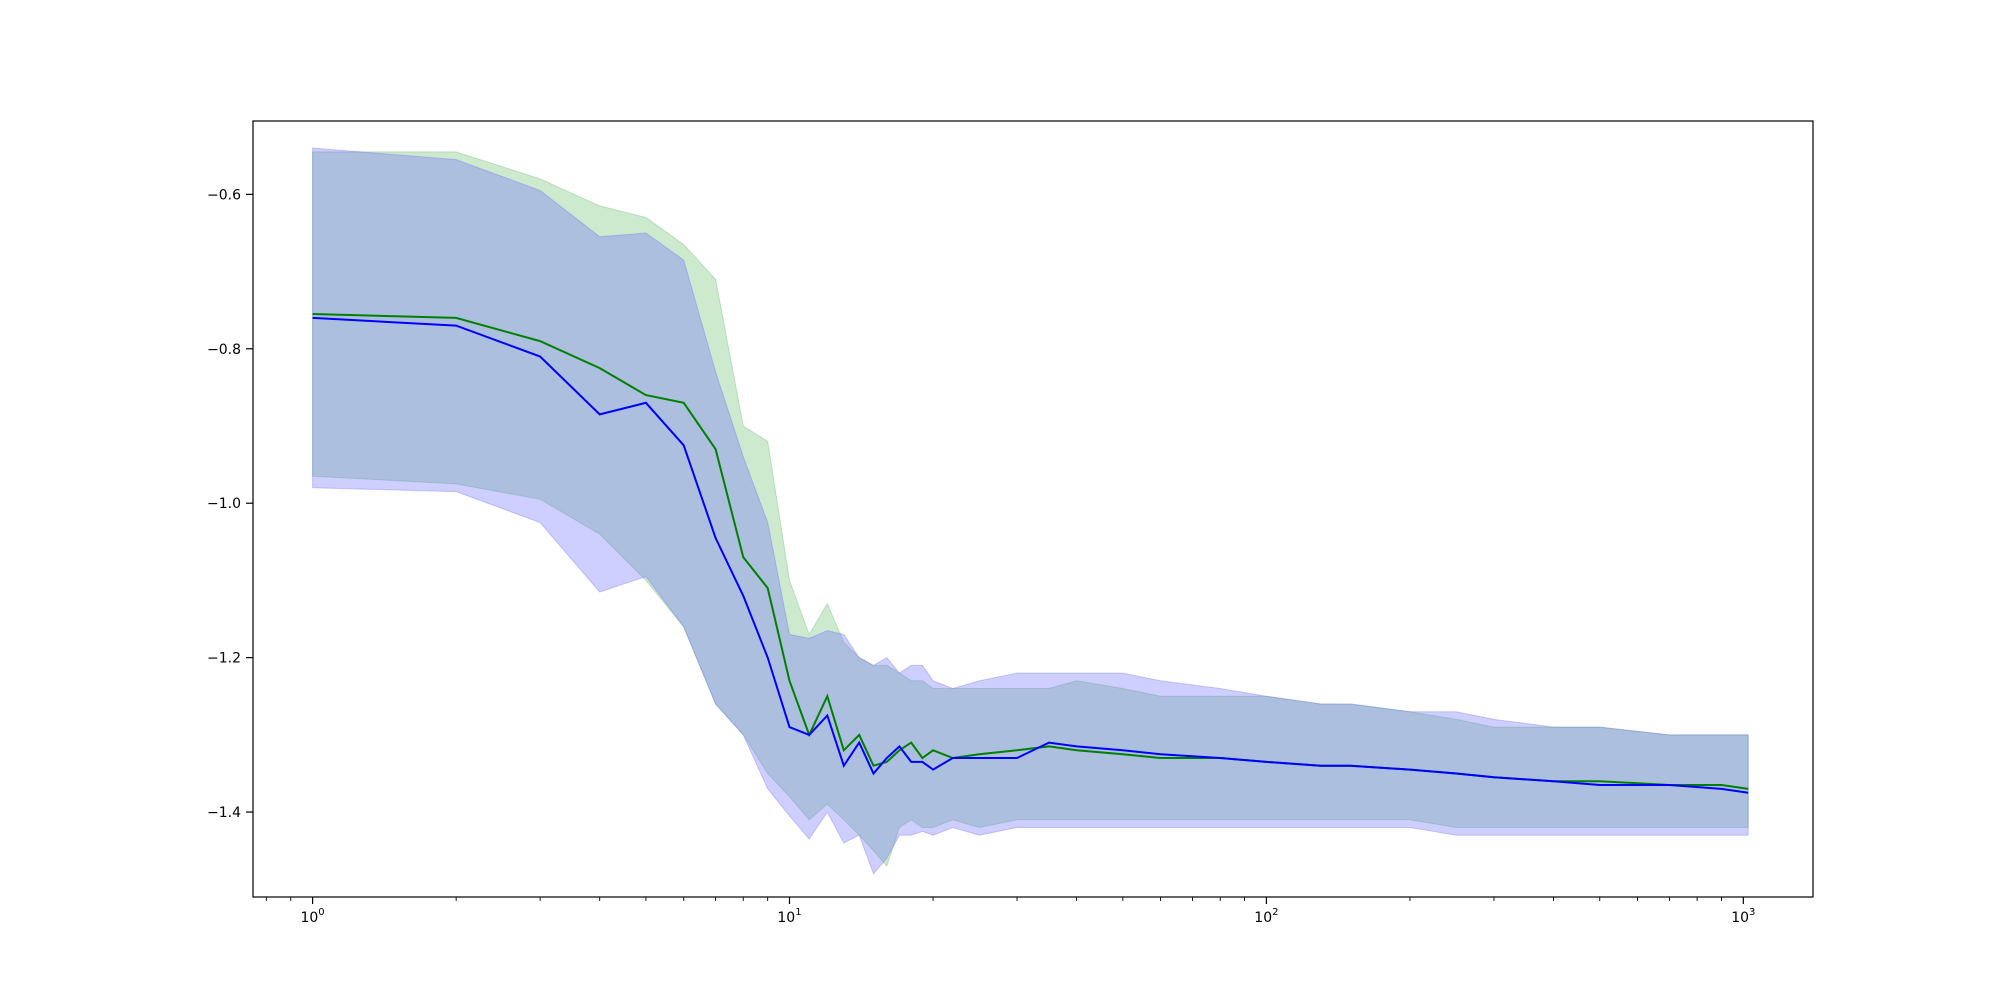  Describe the element at coordinates (1743, 916) in the screenshot. I see `x-tick-label: 10³` at that location.